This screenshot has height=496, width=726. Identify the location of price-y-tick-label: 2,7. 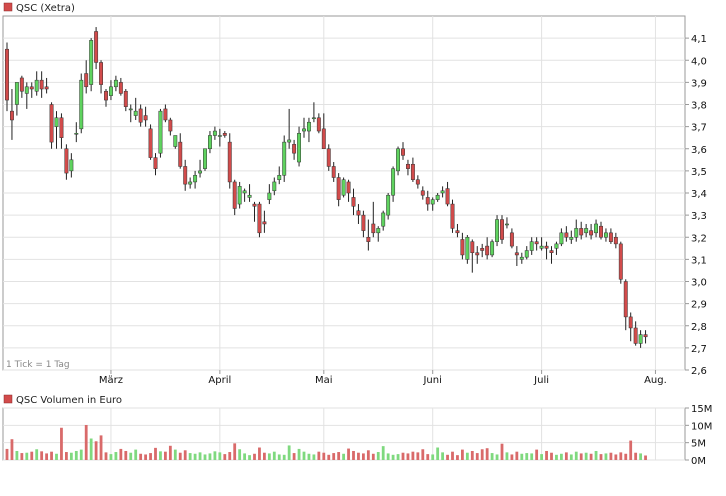
(699, 349).